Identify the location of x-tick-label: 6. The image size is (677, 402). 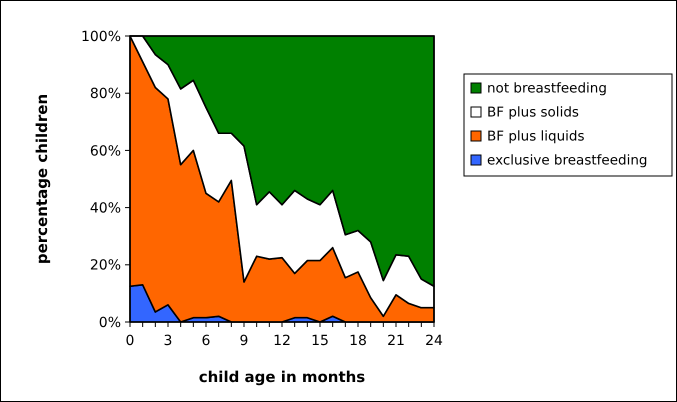
(206, 341).